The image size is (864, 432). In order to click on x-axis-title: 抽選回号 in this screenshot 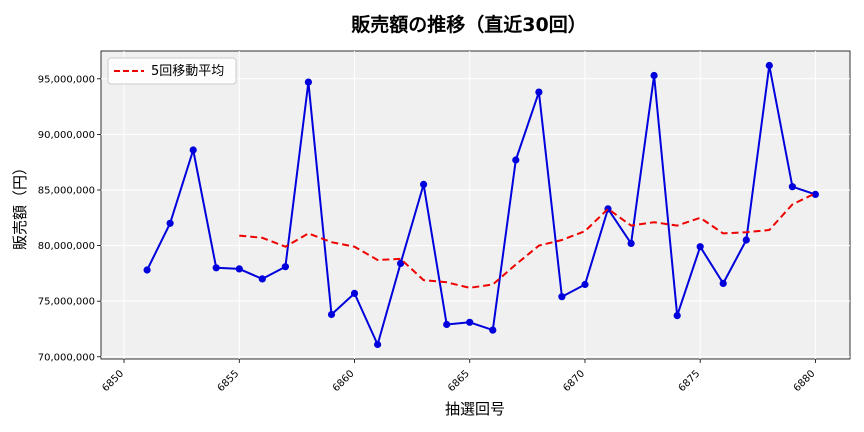, I will do `click(475, 409)`.